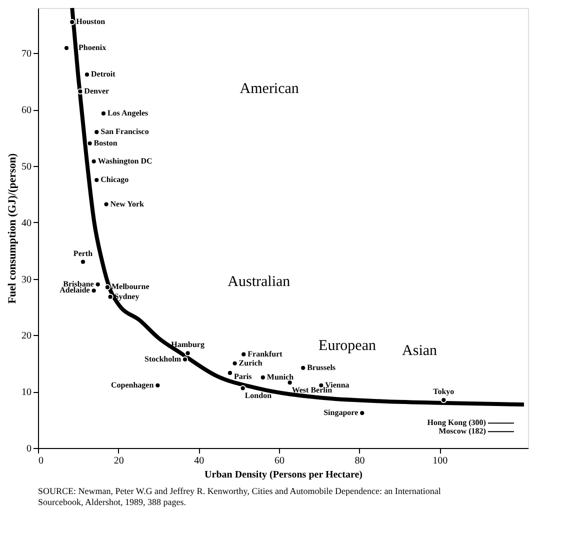  What do you see at coordinates (12, 228) in the screenshot?
I see `y-axis-title: Fuel consumption (GJ)/(person)` at bounding box center [12, 228].